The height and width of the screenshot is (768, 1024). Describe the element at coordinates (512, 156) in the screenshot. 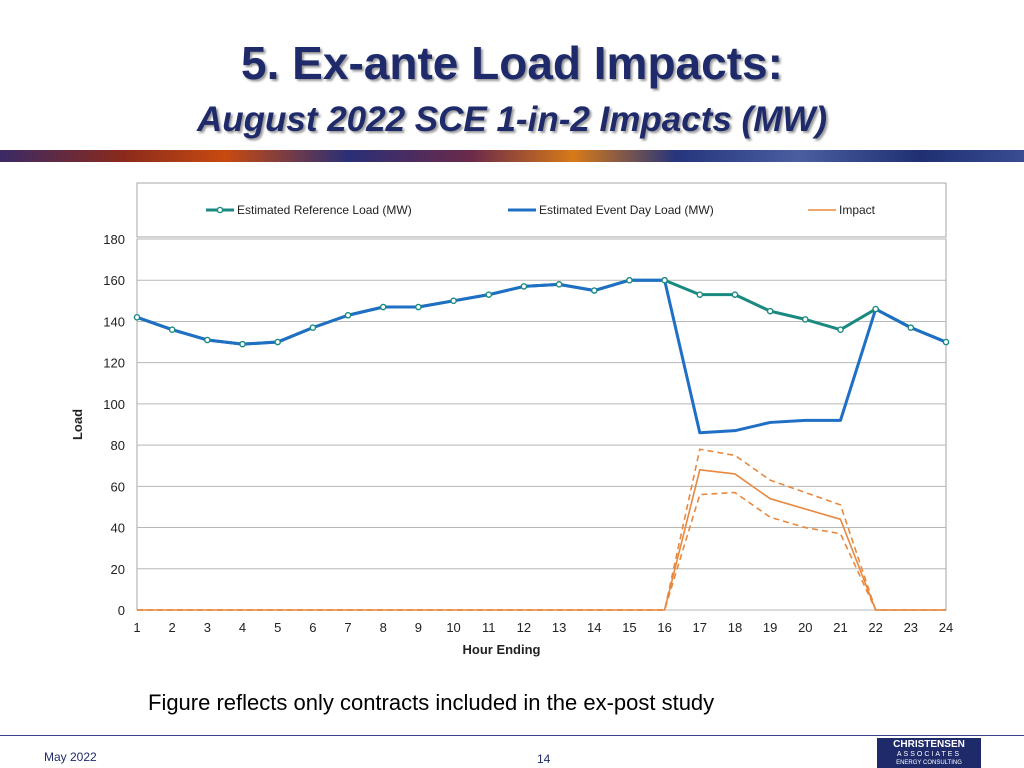

I see `decorative-banner` at that location.